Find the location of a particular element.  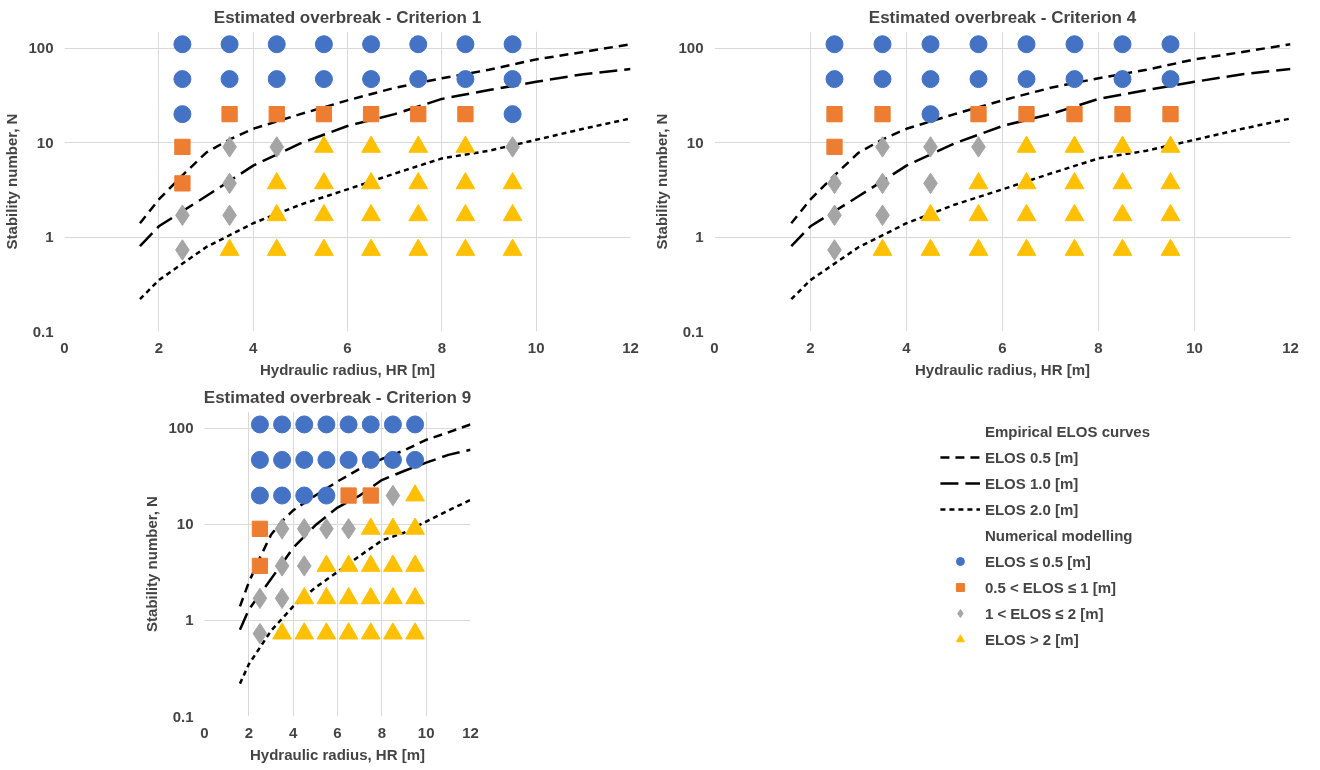

legend-label: ELOS 1.0 [m] is located at coordinates (1031, 483).